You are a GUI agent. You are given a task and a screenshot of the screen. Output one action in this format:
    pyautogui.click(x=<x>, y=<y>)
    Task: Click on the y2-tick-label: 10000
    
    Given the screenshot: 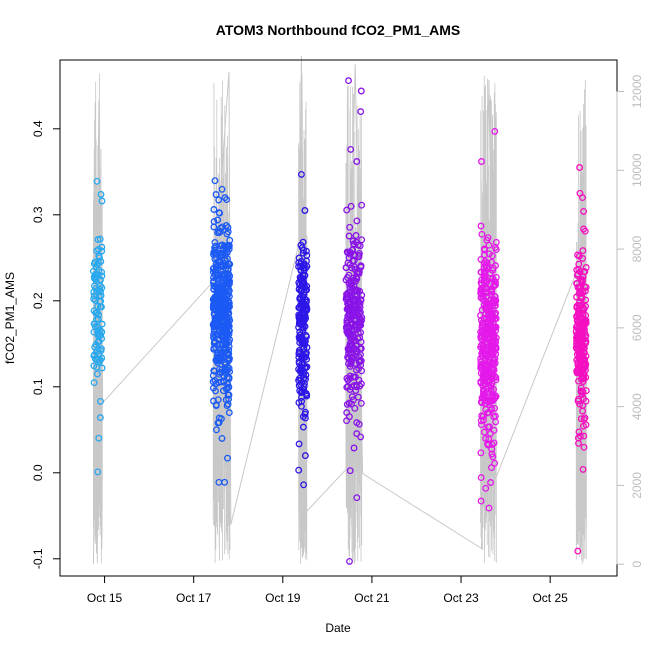 What is the action you would take?
    pyautogui.click(x=637, y=170)
    